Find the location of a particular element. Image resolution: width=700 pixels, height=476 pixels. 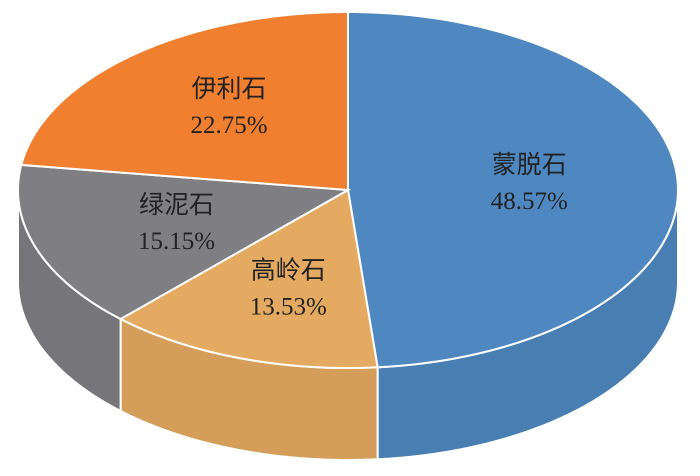

slice is located at coordinates (248, 279).